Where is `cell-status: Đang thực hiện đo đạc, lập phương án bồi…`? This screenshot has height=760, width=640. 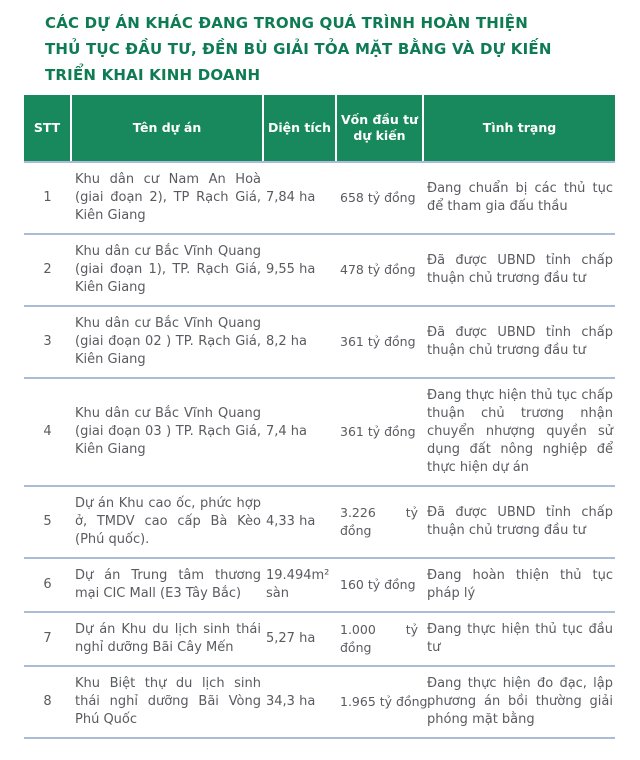 cell-status: Đang thực hiện đo đạc, lập phương án bồi… is located at coordinates (519, 702).